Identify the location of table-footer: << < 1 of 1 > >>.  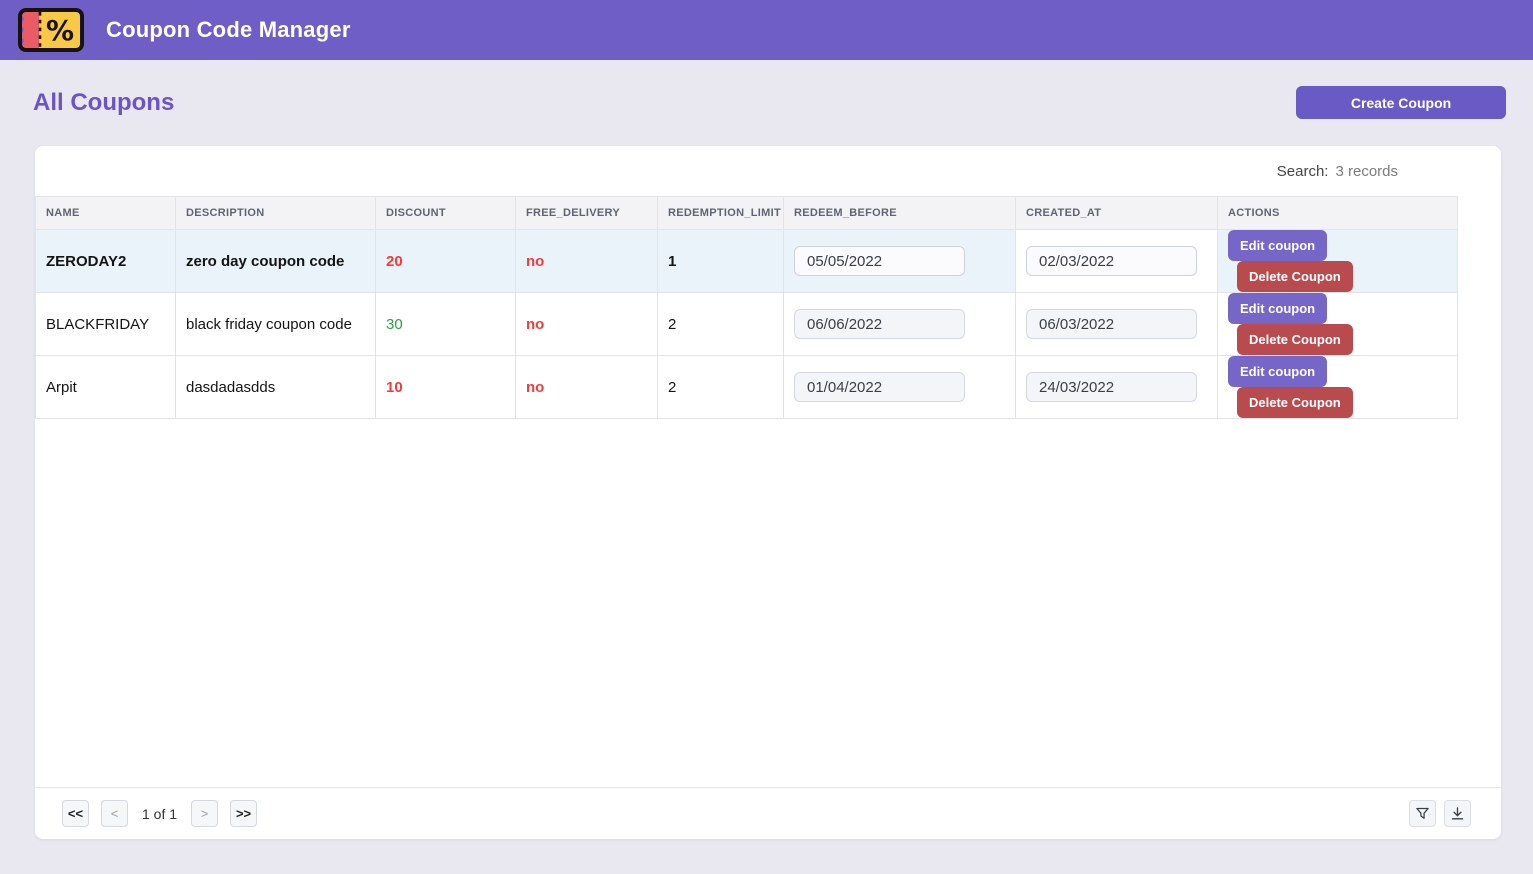
(768, 813).